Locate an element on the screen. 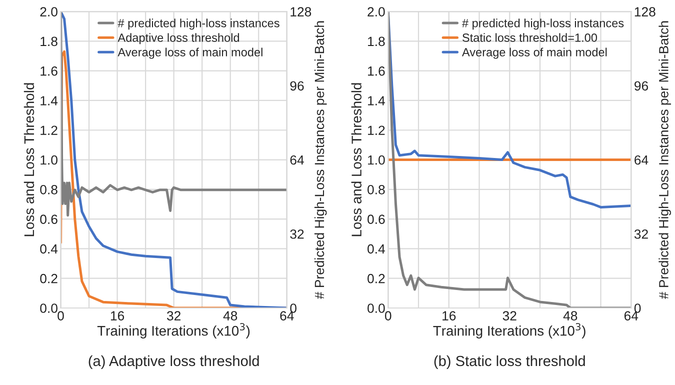  text: (b) Static loss threshold is located at coordinates (509, 362).